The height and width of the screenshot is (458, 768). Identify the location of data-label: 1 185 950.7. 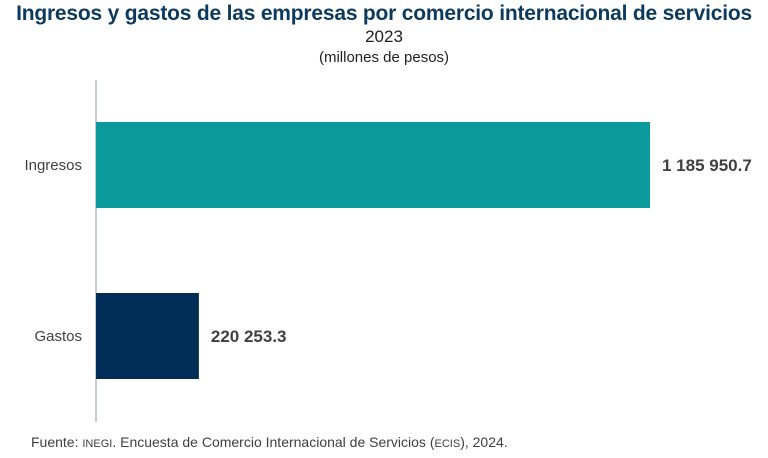
(707, 165).